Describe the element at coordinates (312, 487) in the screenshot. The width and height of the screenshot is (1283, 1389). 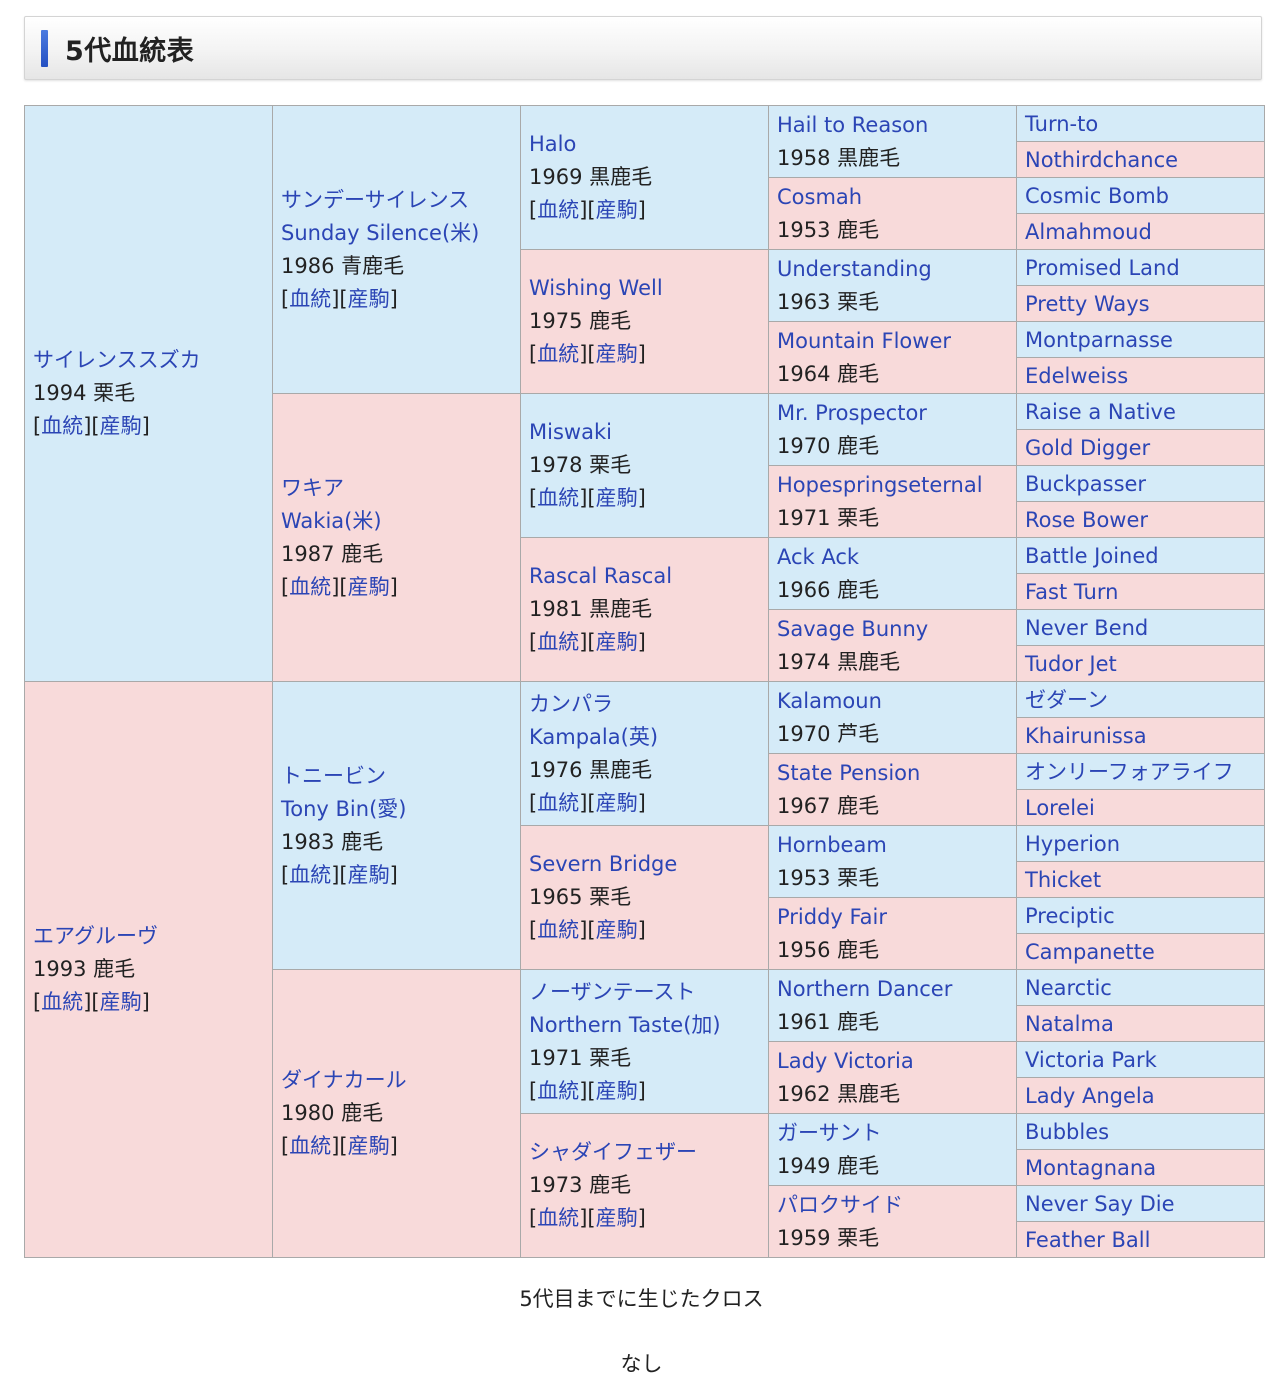
I see `horse-name-link: ワキア` at that location.